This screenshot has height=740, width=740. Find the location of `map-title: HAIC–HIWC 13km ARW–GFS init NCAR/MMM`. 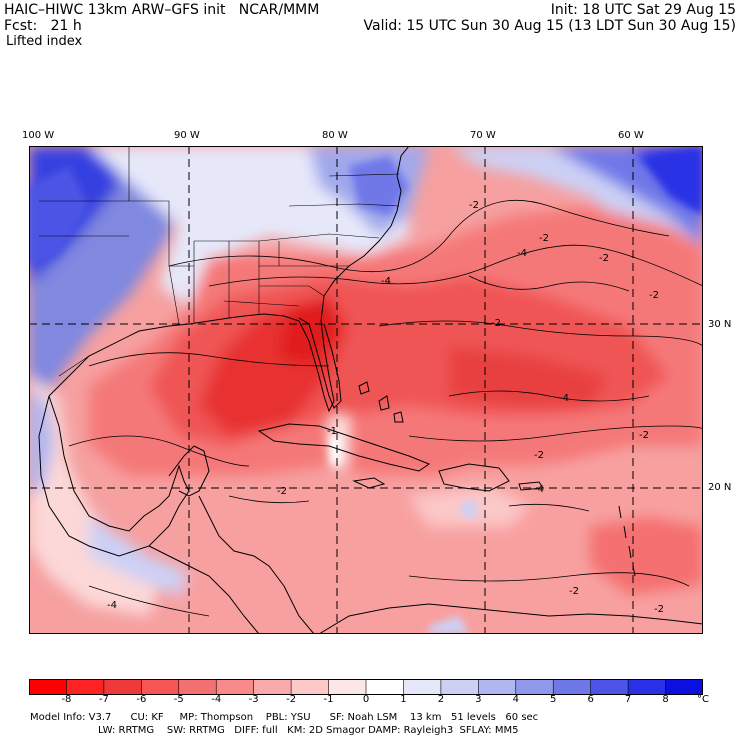

map-title: HAIC–HIWC 13km ARW–GFS init NCAR/MMM is located at coordinates (162, 10).